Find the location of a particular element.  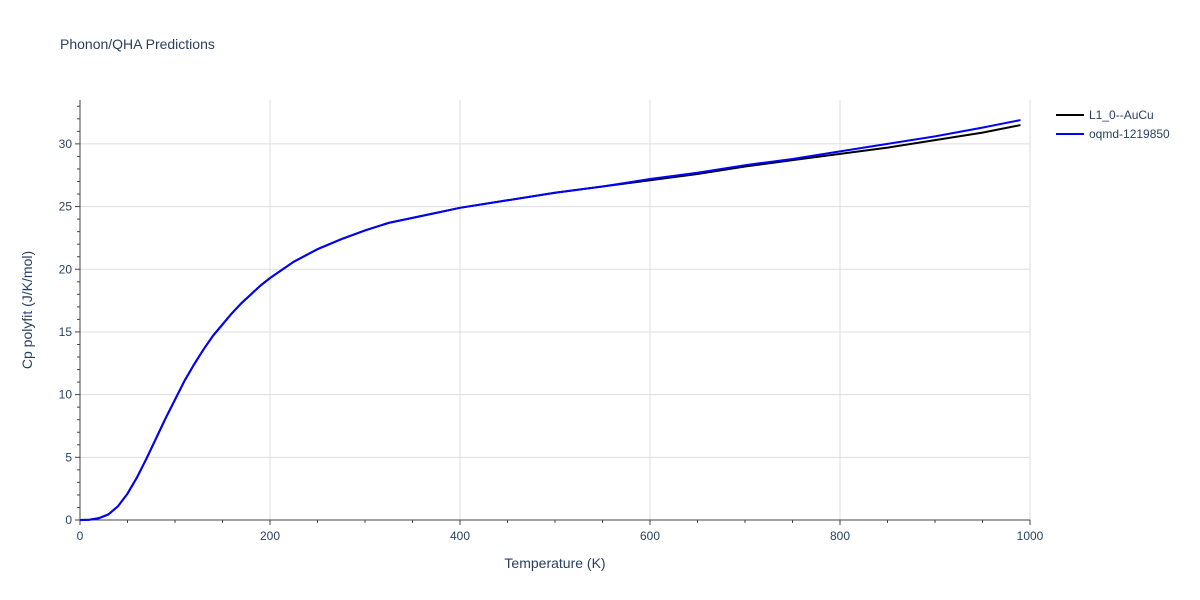

x-tick-label: 800 is located at coordinates (840, 536).